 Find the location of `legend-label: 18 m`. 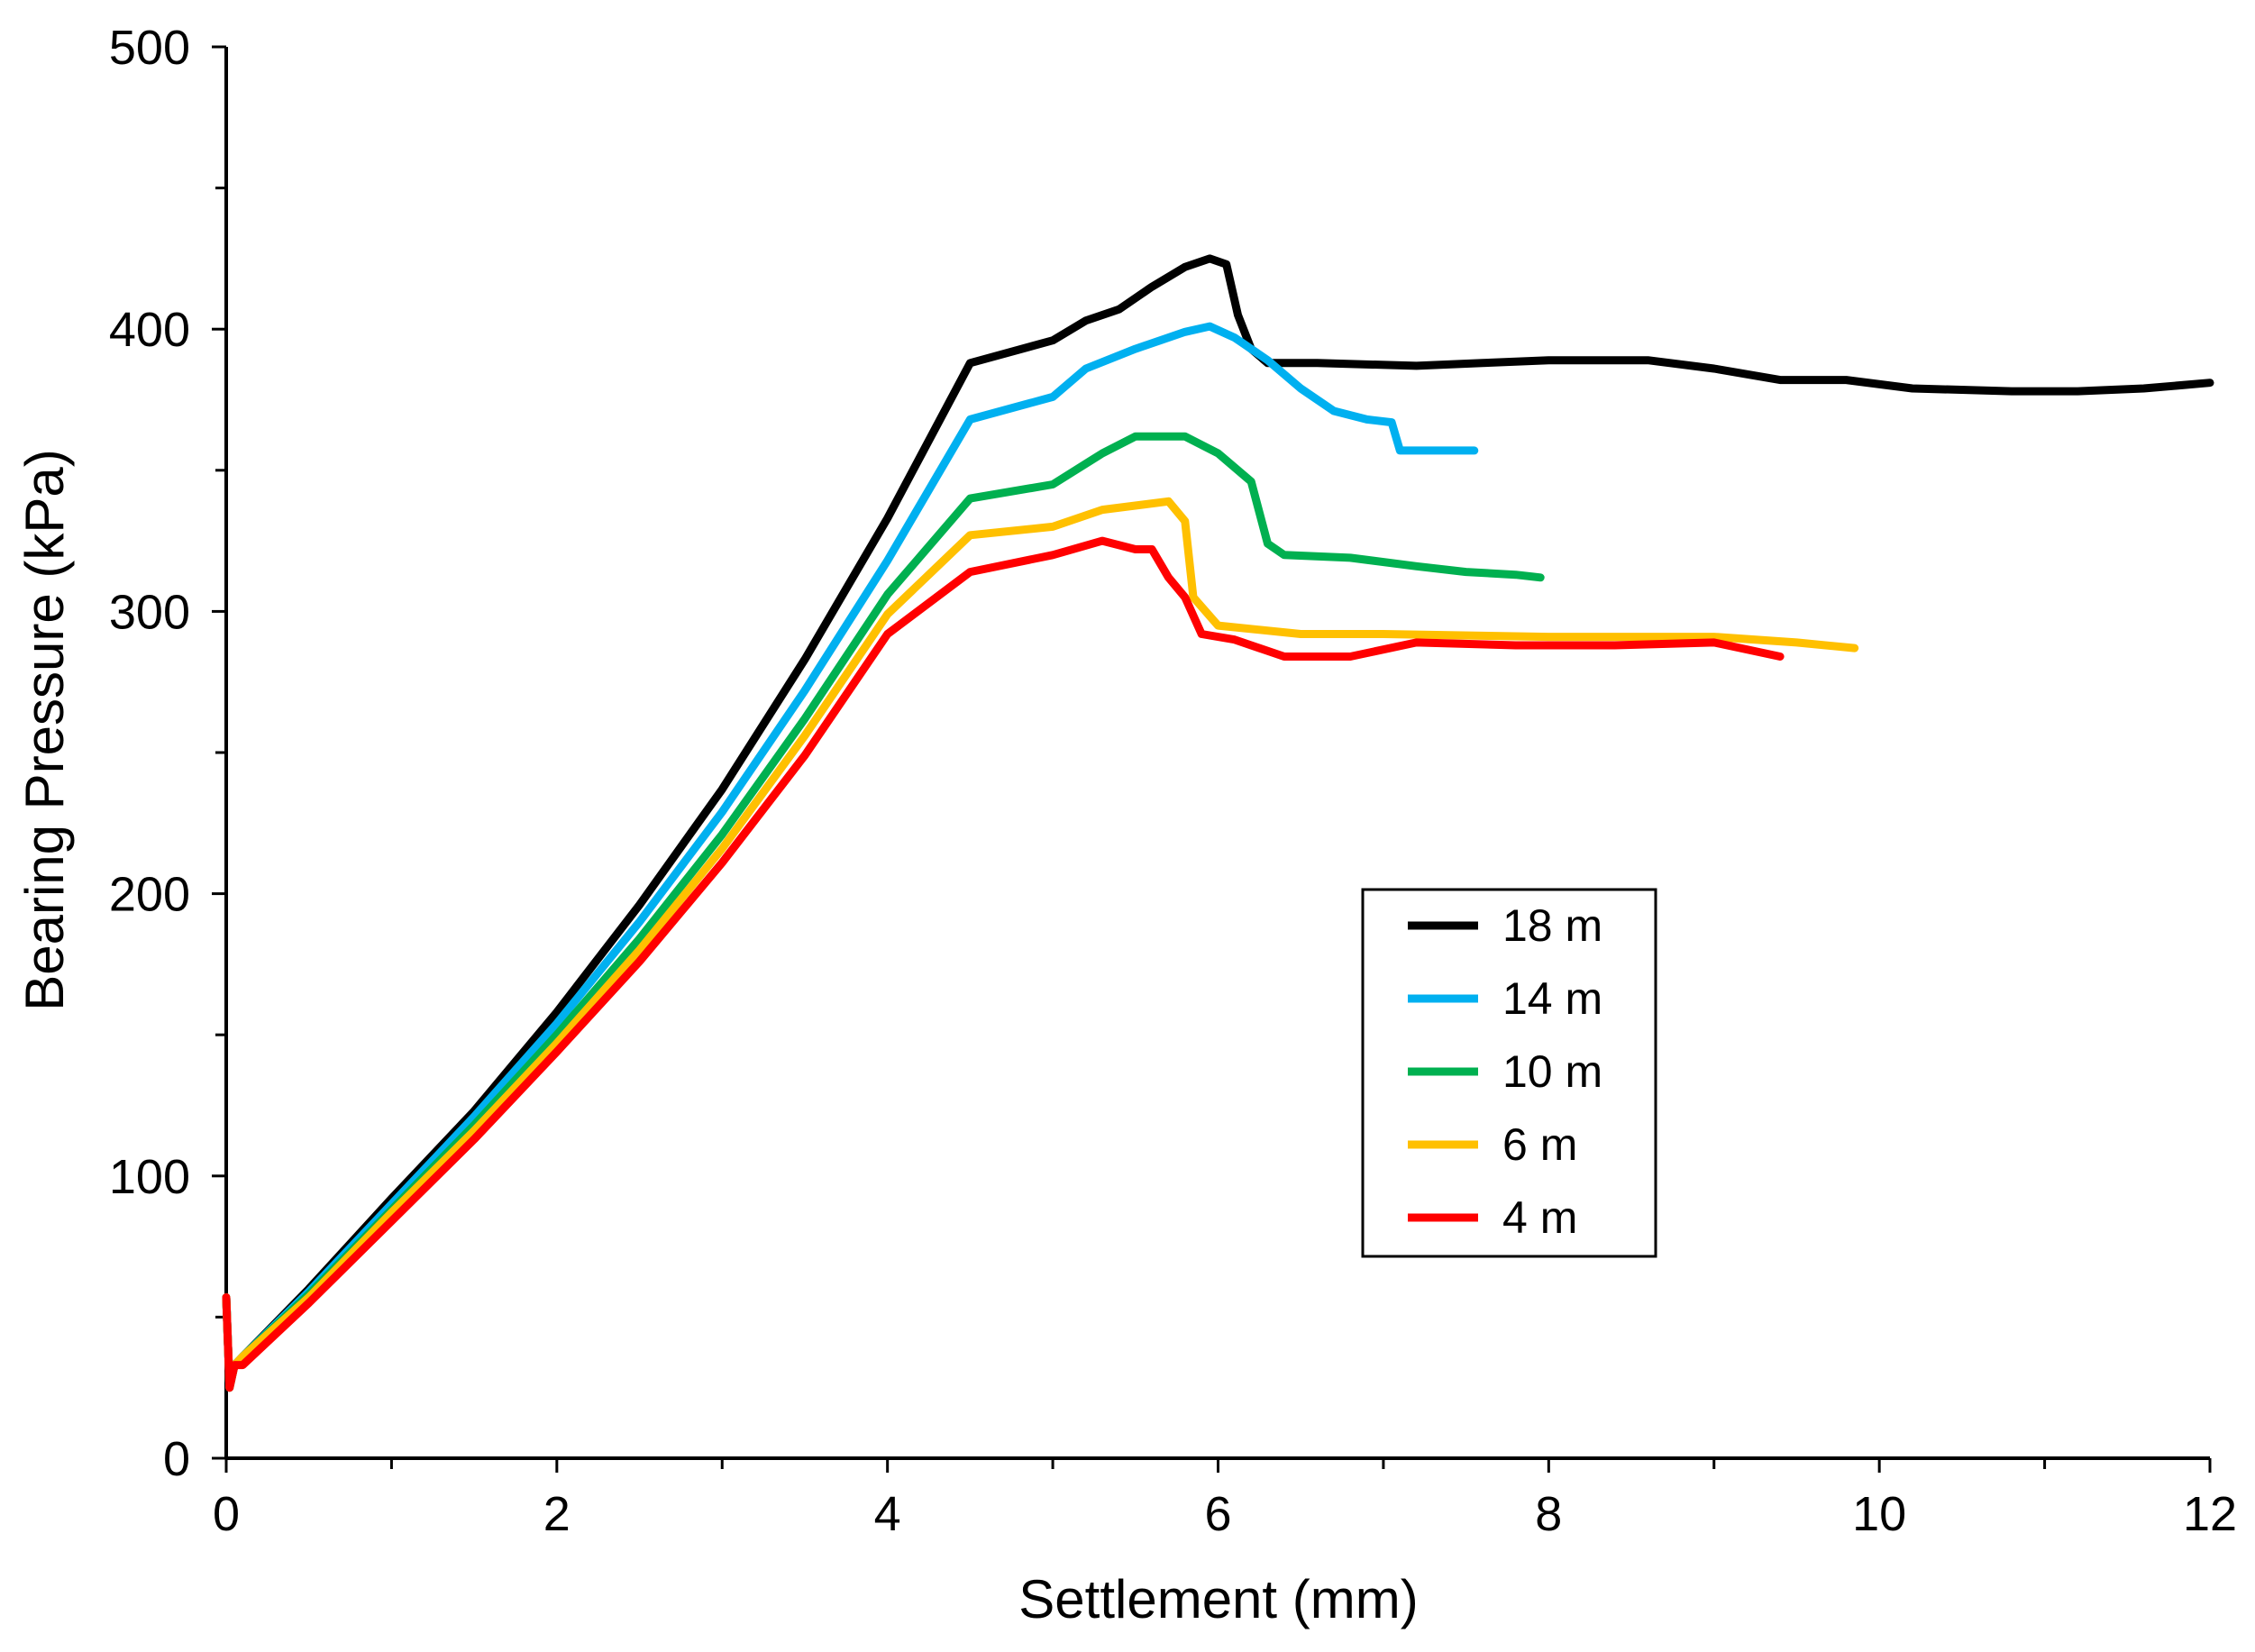

legend-label: 18 m is located at coordinates (1552, 926).